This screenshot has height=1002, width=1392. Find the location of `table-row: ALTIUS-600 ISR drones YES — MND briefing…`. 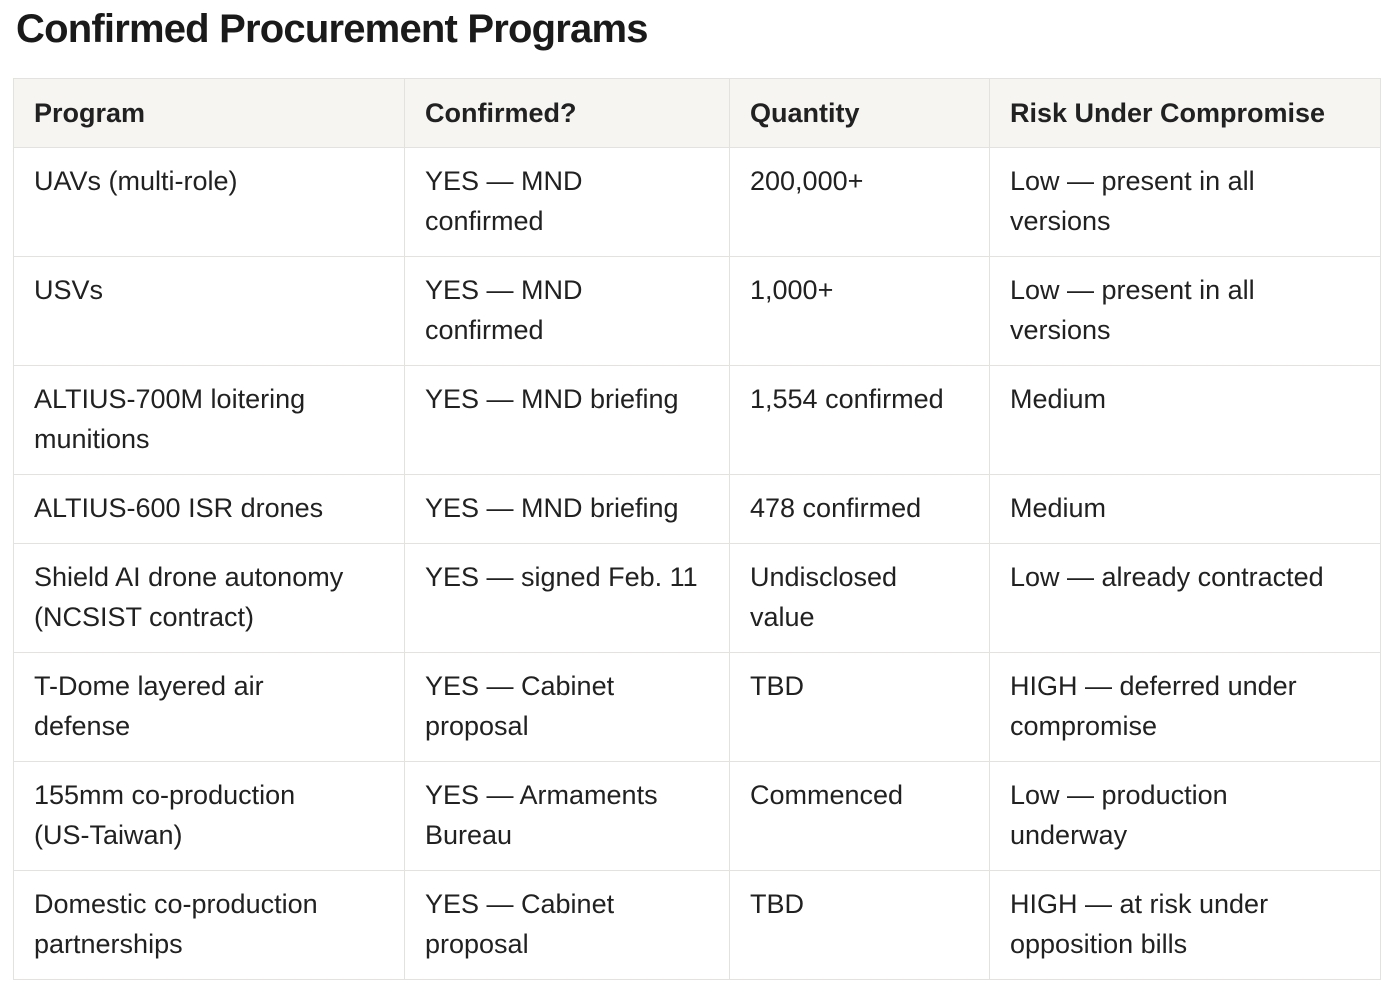

table-row: ALTIUS-600 ISR drones YES — MND briefing… is located at coordinates (697, 509).